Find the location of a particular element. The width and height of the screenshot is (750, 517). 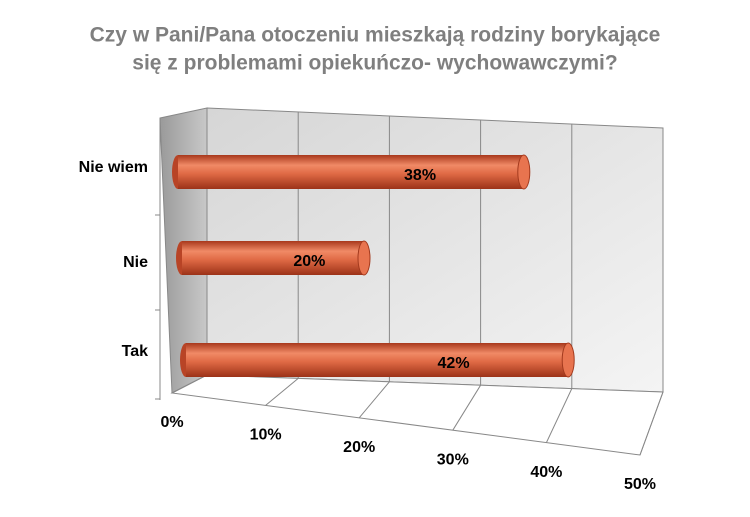

x-tick-label: 20% is located at coordinates (359, 447).